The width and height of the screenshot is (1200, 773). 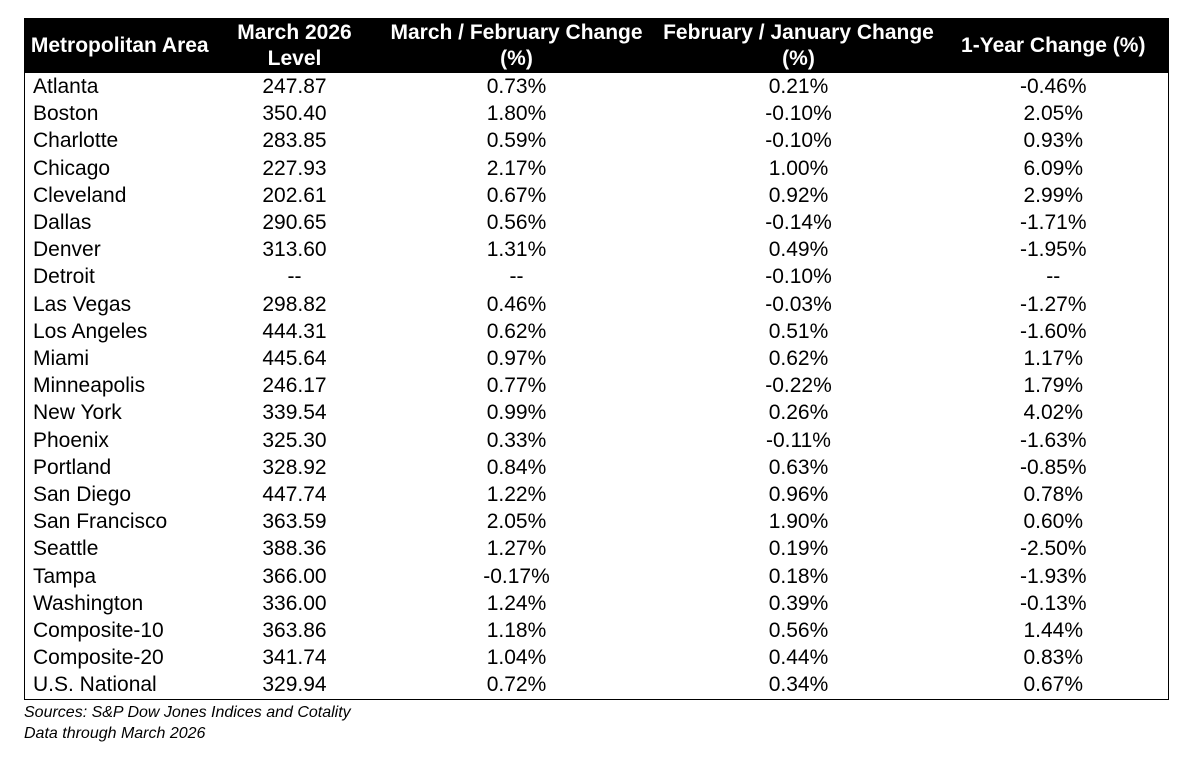 What do you see at coordinates (66, 549) in the screenshot?
I see `cell-area: Seattle` at bounding box center [66, 549].